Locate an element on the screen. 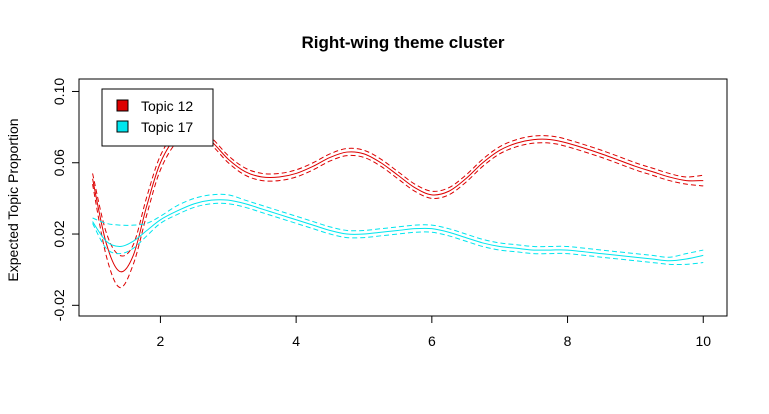  series-mean-line is located at coordinates (398, 230).